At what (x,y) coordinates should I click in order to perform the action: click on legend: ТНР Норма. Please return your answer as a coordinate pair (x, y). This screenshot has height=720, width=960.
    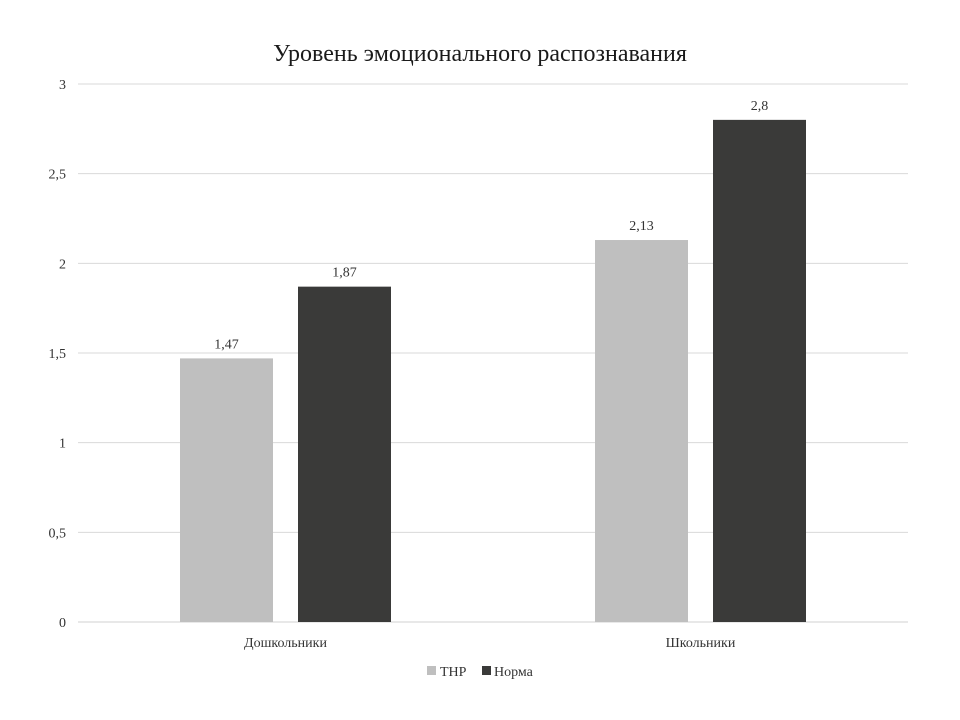
    Looking at the image, I should click on (480, 672).